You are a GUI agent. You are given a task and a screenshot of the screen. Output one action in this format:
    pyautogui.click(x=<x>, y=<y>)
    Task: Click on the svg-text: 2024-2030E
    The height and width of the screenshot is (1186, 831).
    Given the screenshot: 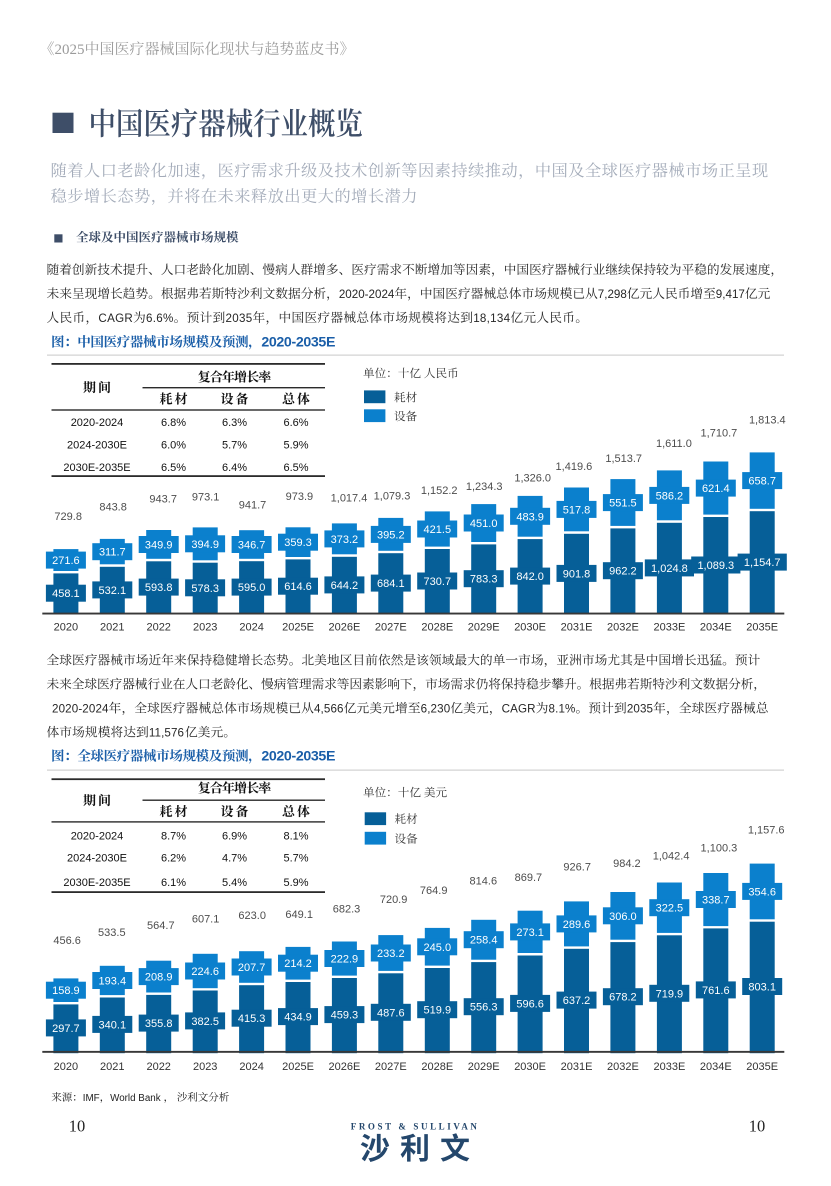 What is the action you would take?
    pyautogui.click(x=97, y=446)
    